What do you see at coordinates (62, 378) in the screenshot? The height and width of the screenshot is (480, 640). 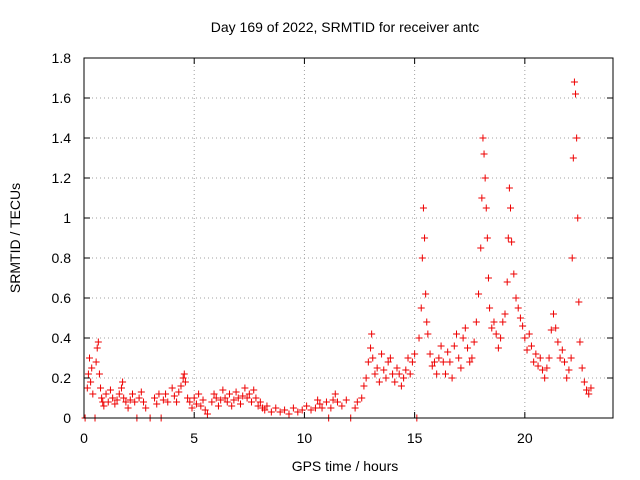 I see `y-tick-label: 0.2` at bounding box center [62, 378].